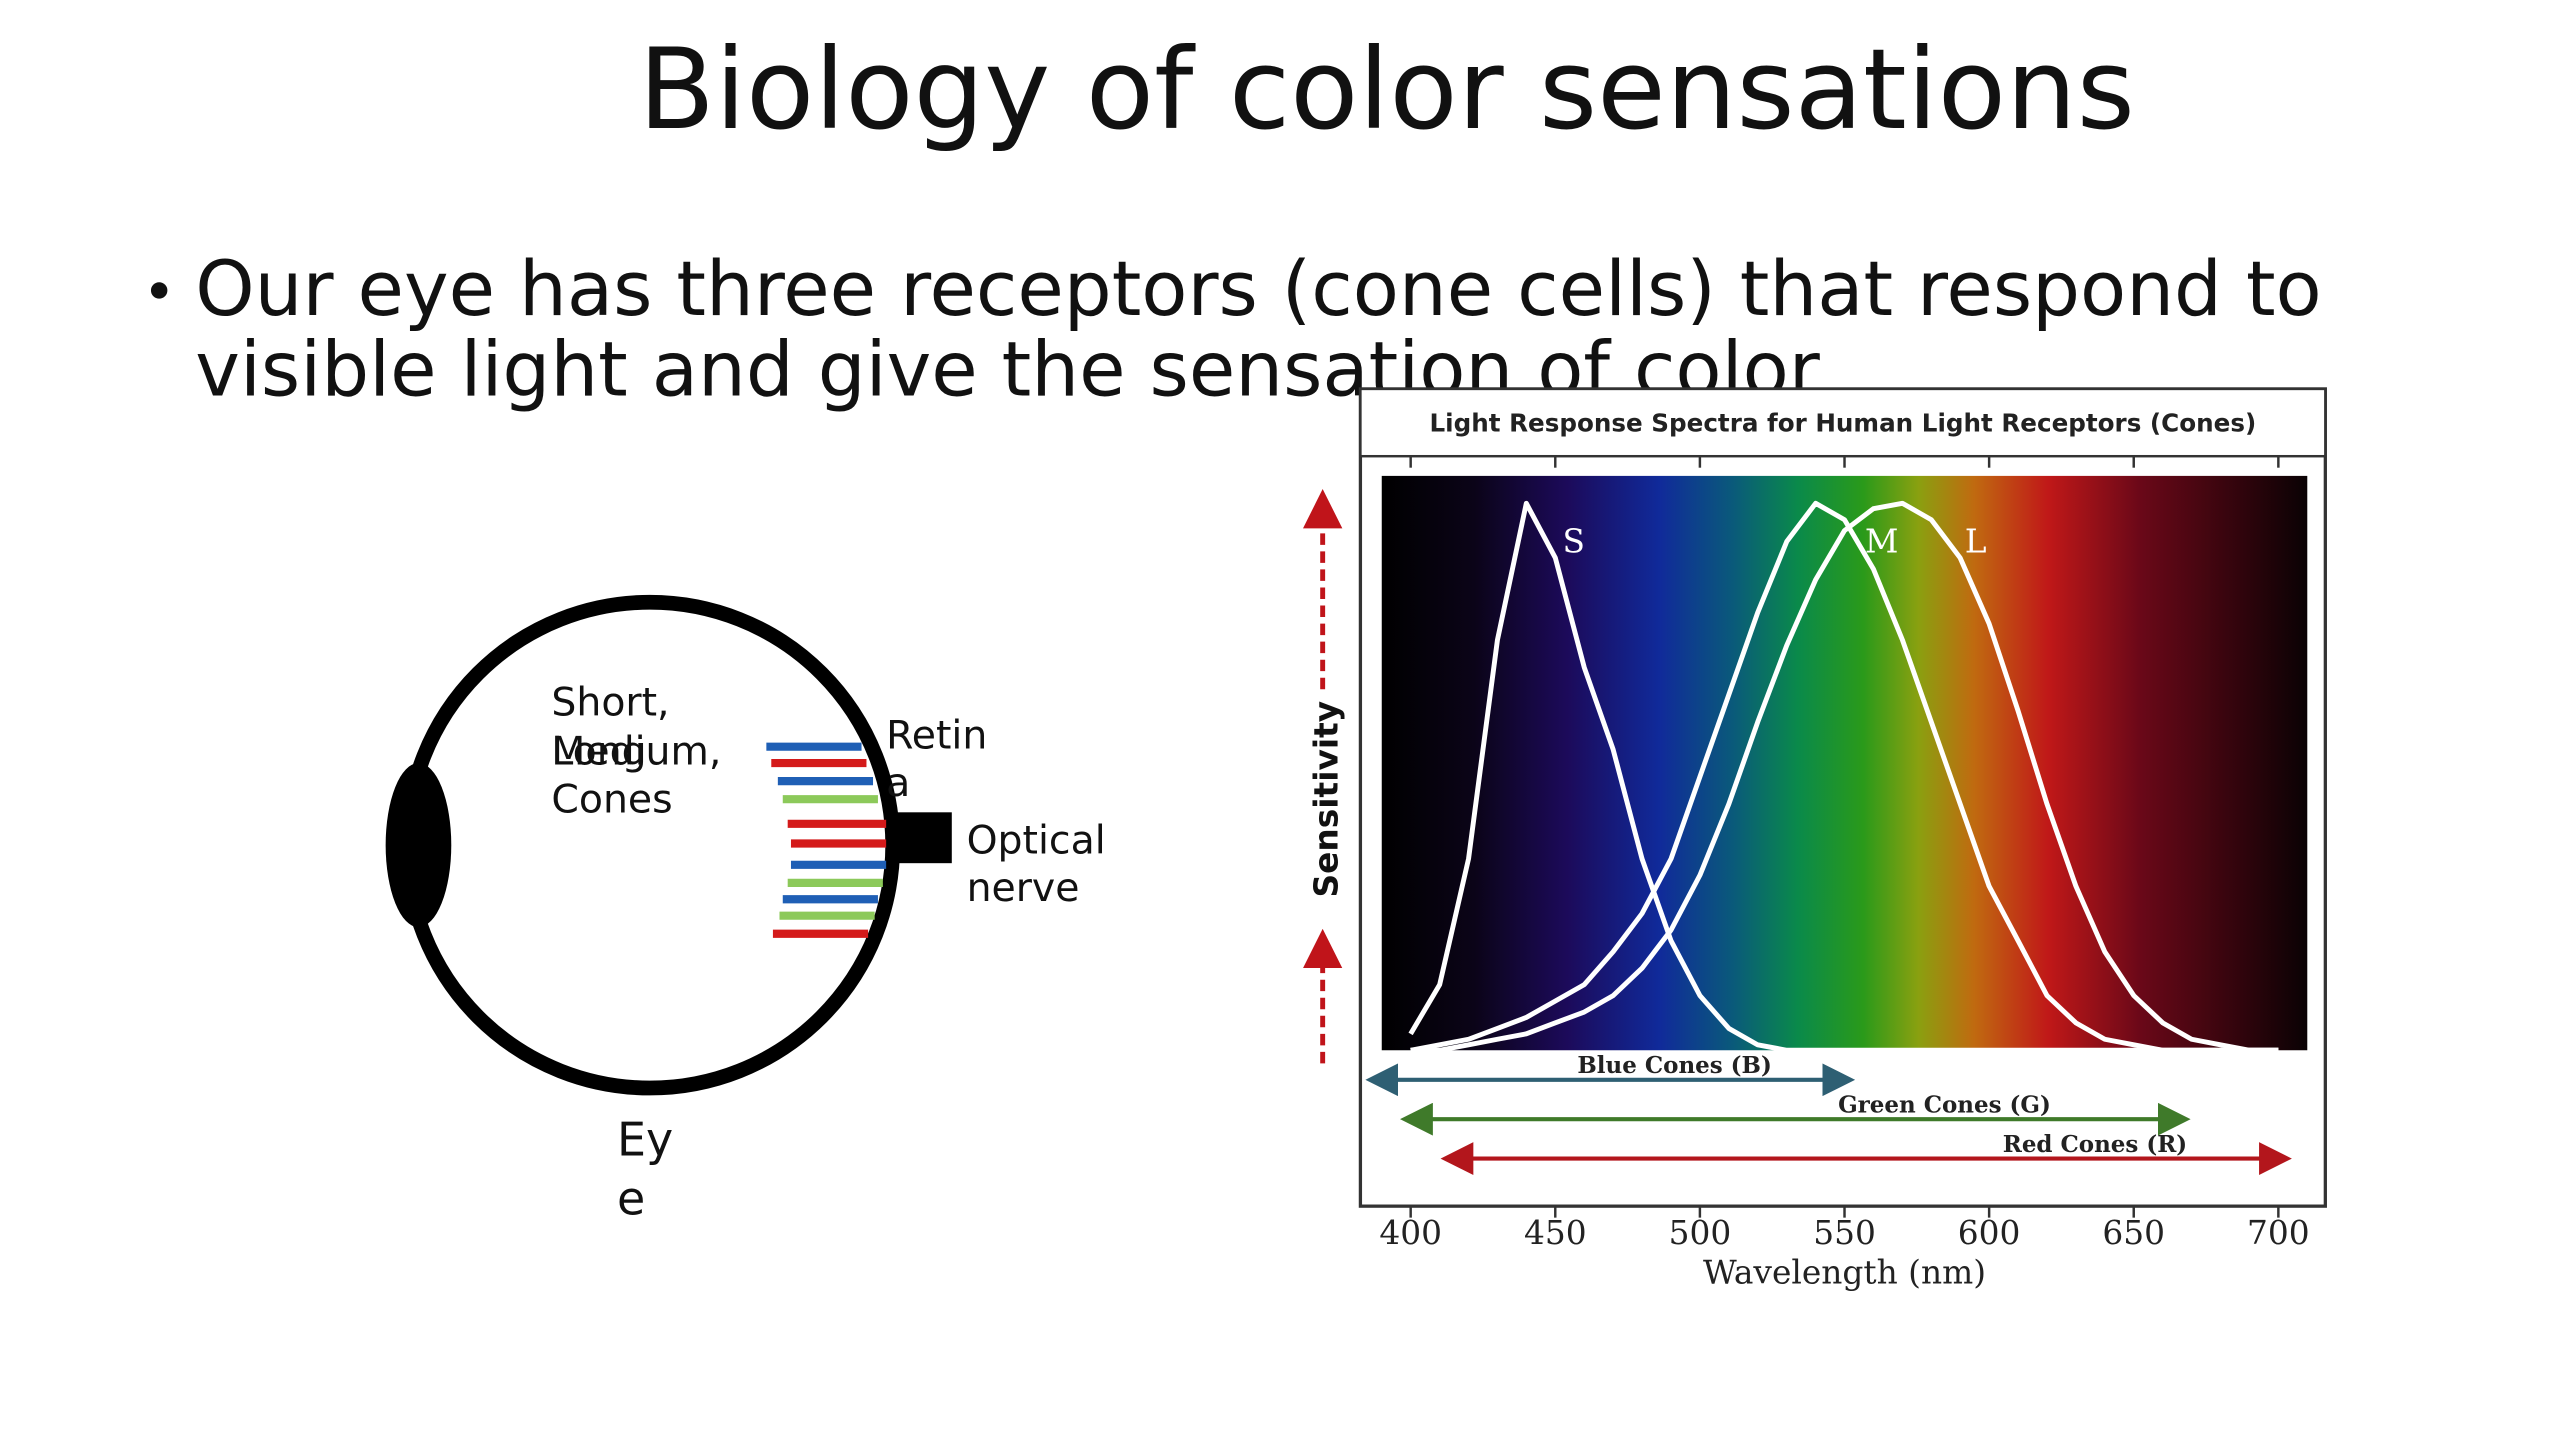 This screenshot has width=2560, height=1440. Describe the element at coordinates (1976, 541) in the screenshot. I see `curve-label: L` at that location.